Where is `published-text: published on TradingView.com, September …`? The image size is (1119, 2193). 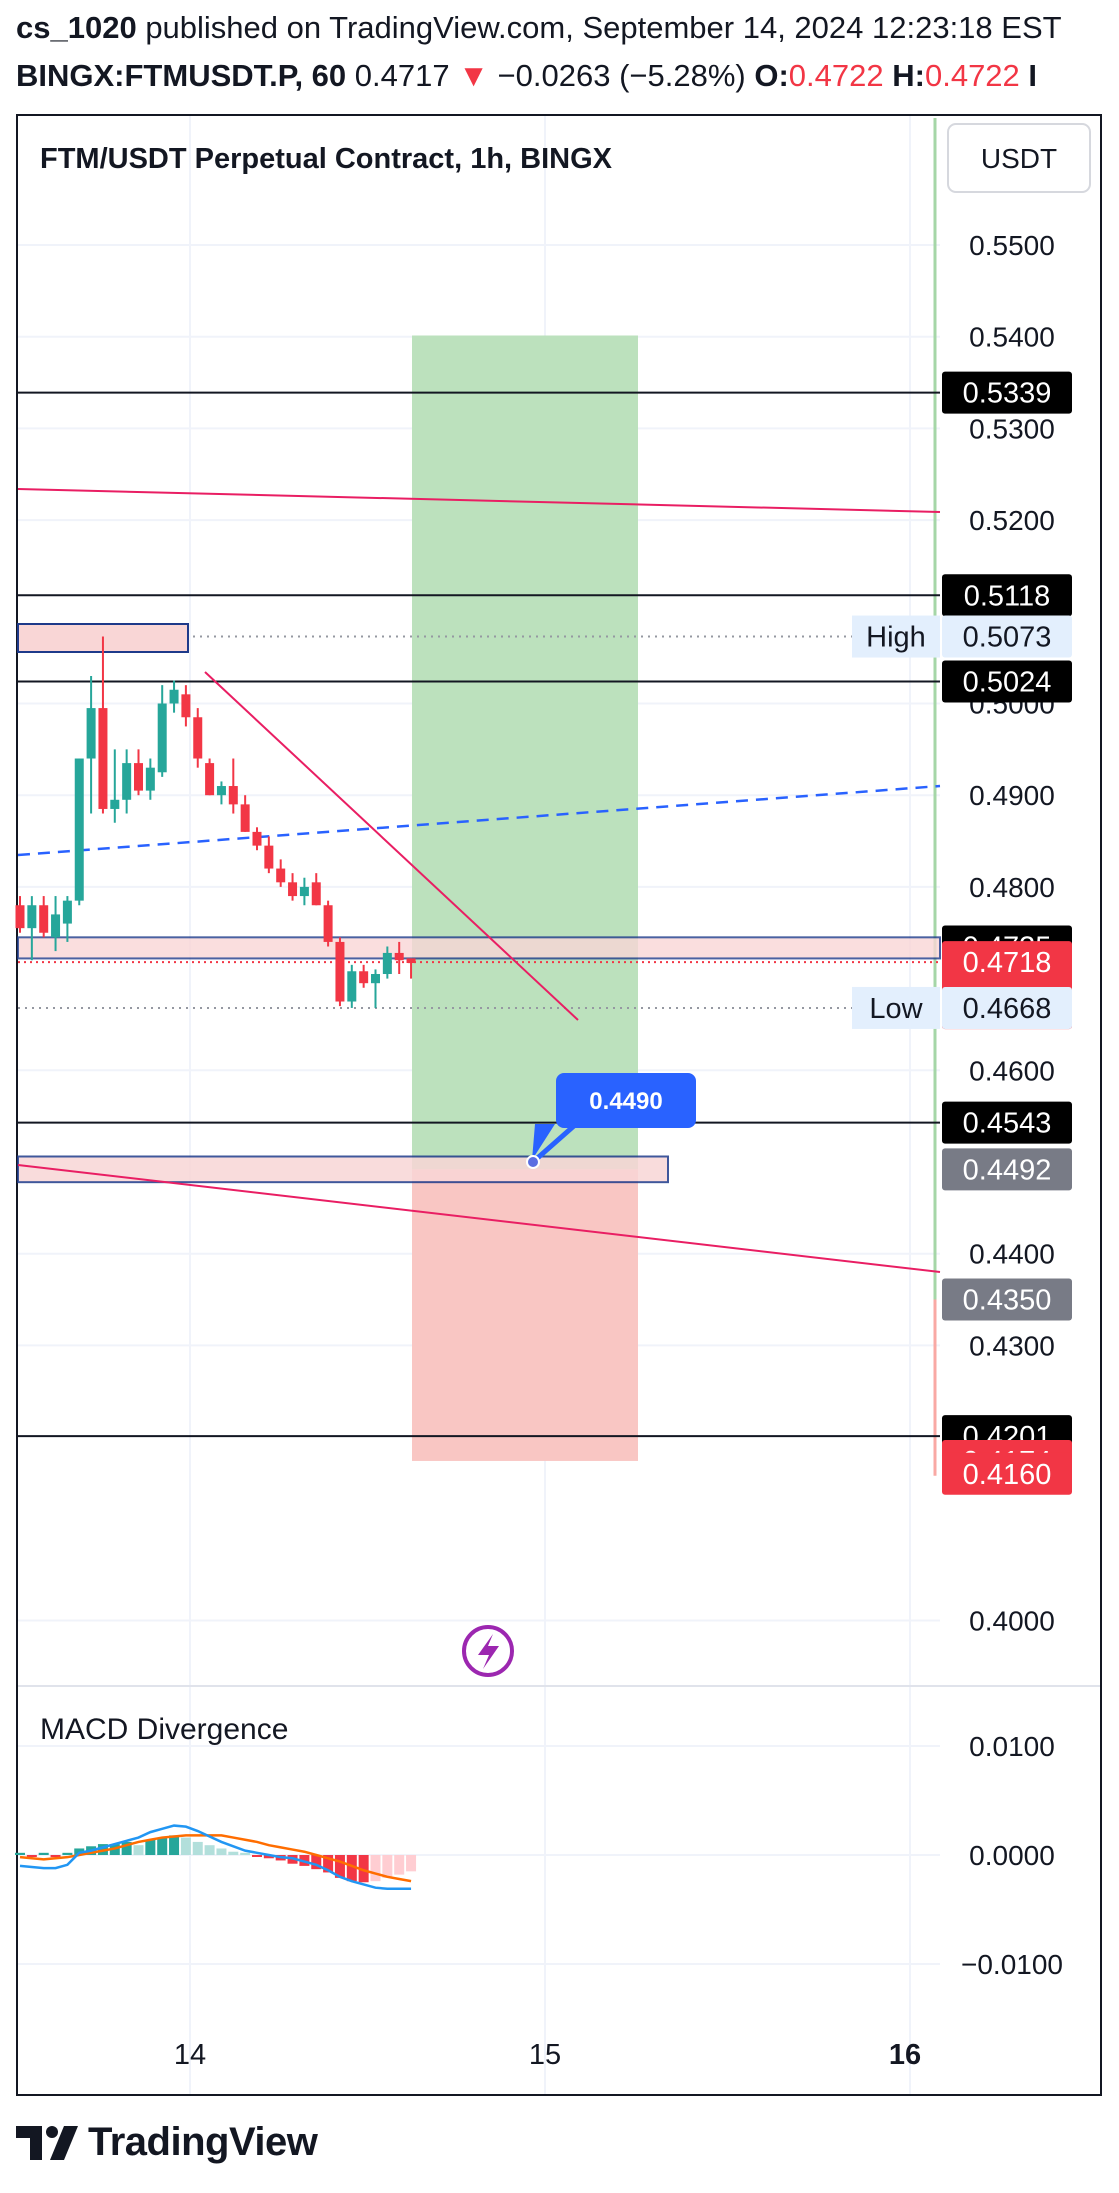
published-text: published on TradingView.com, September … is located at coordinates (603, 27).